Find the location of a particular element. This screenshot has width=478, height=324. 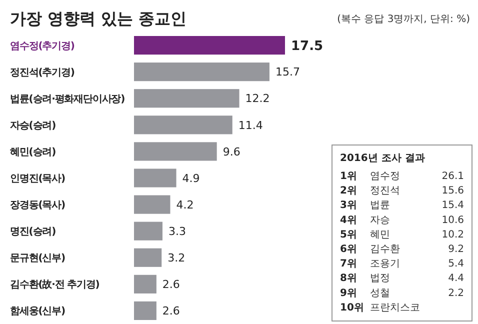

text: 7위 조용기 5.4 is located at coordinates (402, 264).